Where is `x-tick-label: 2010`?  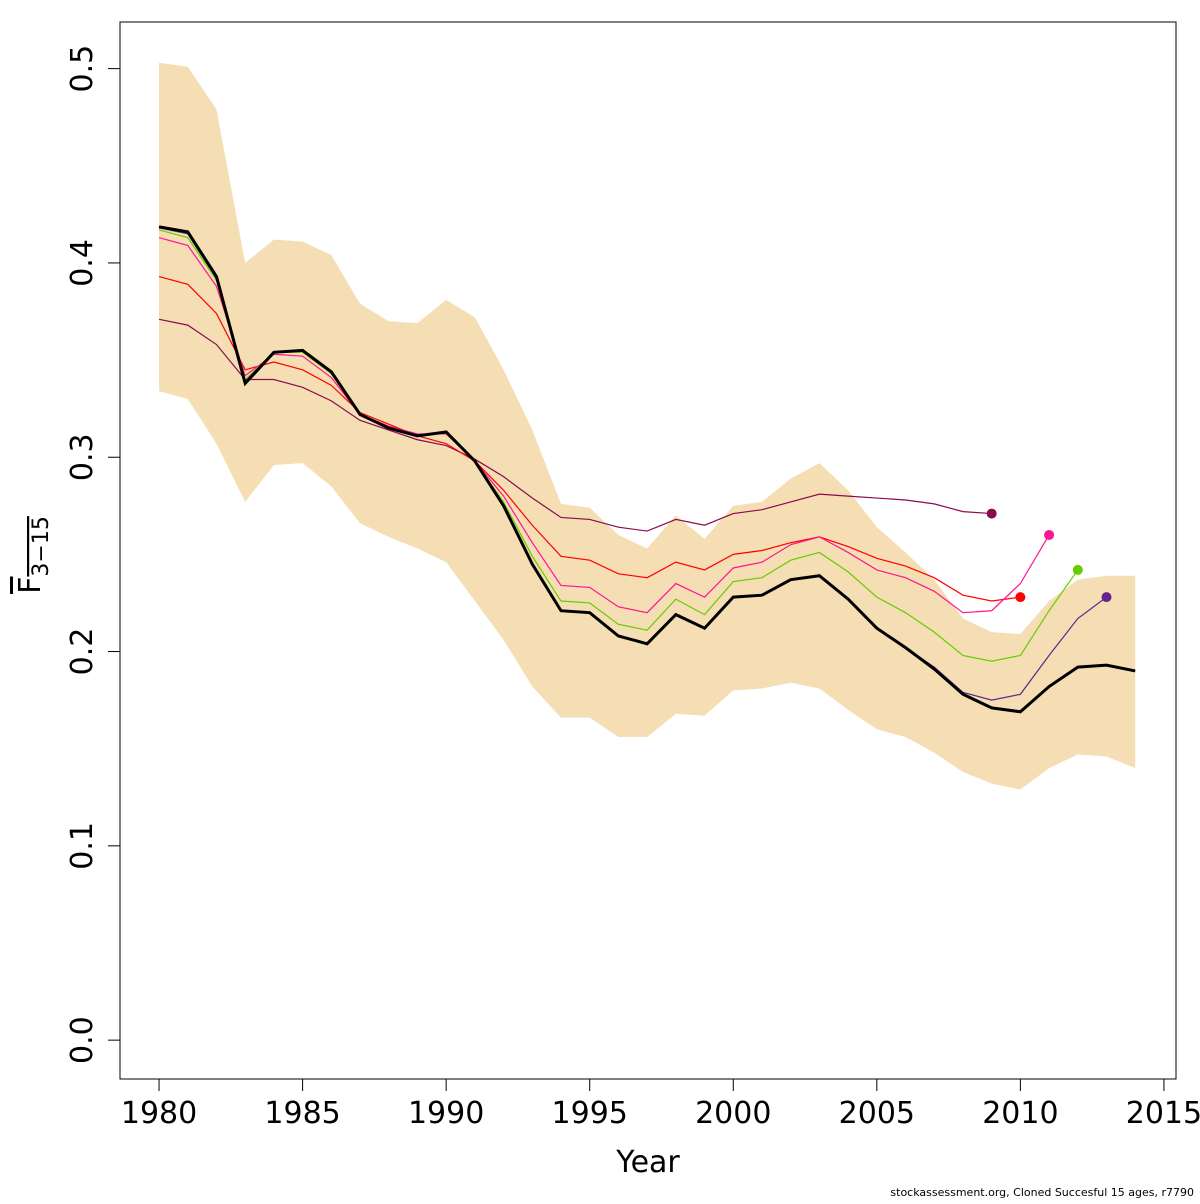
x-tick-label: 2010 is located at coordinates (1020, 1113).